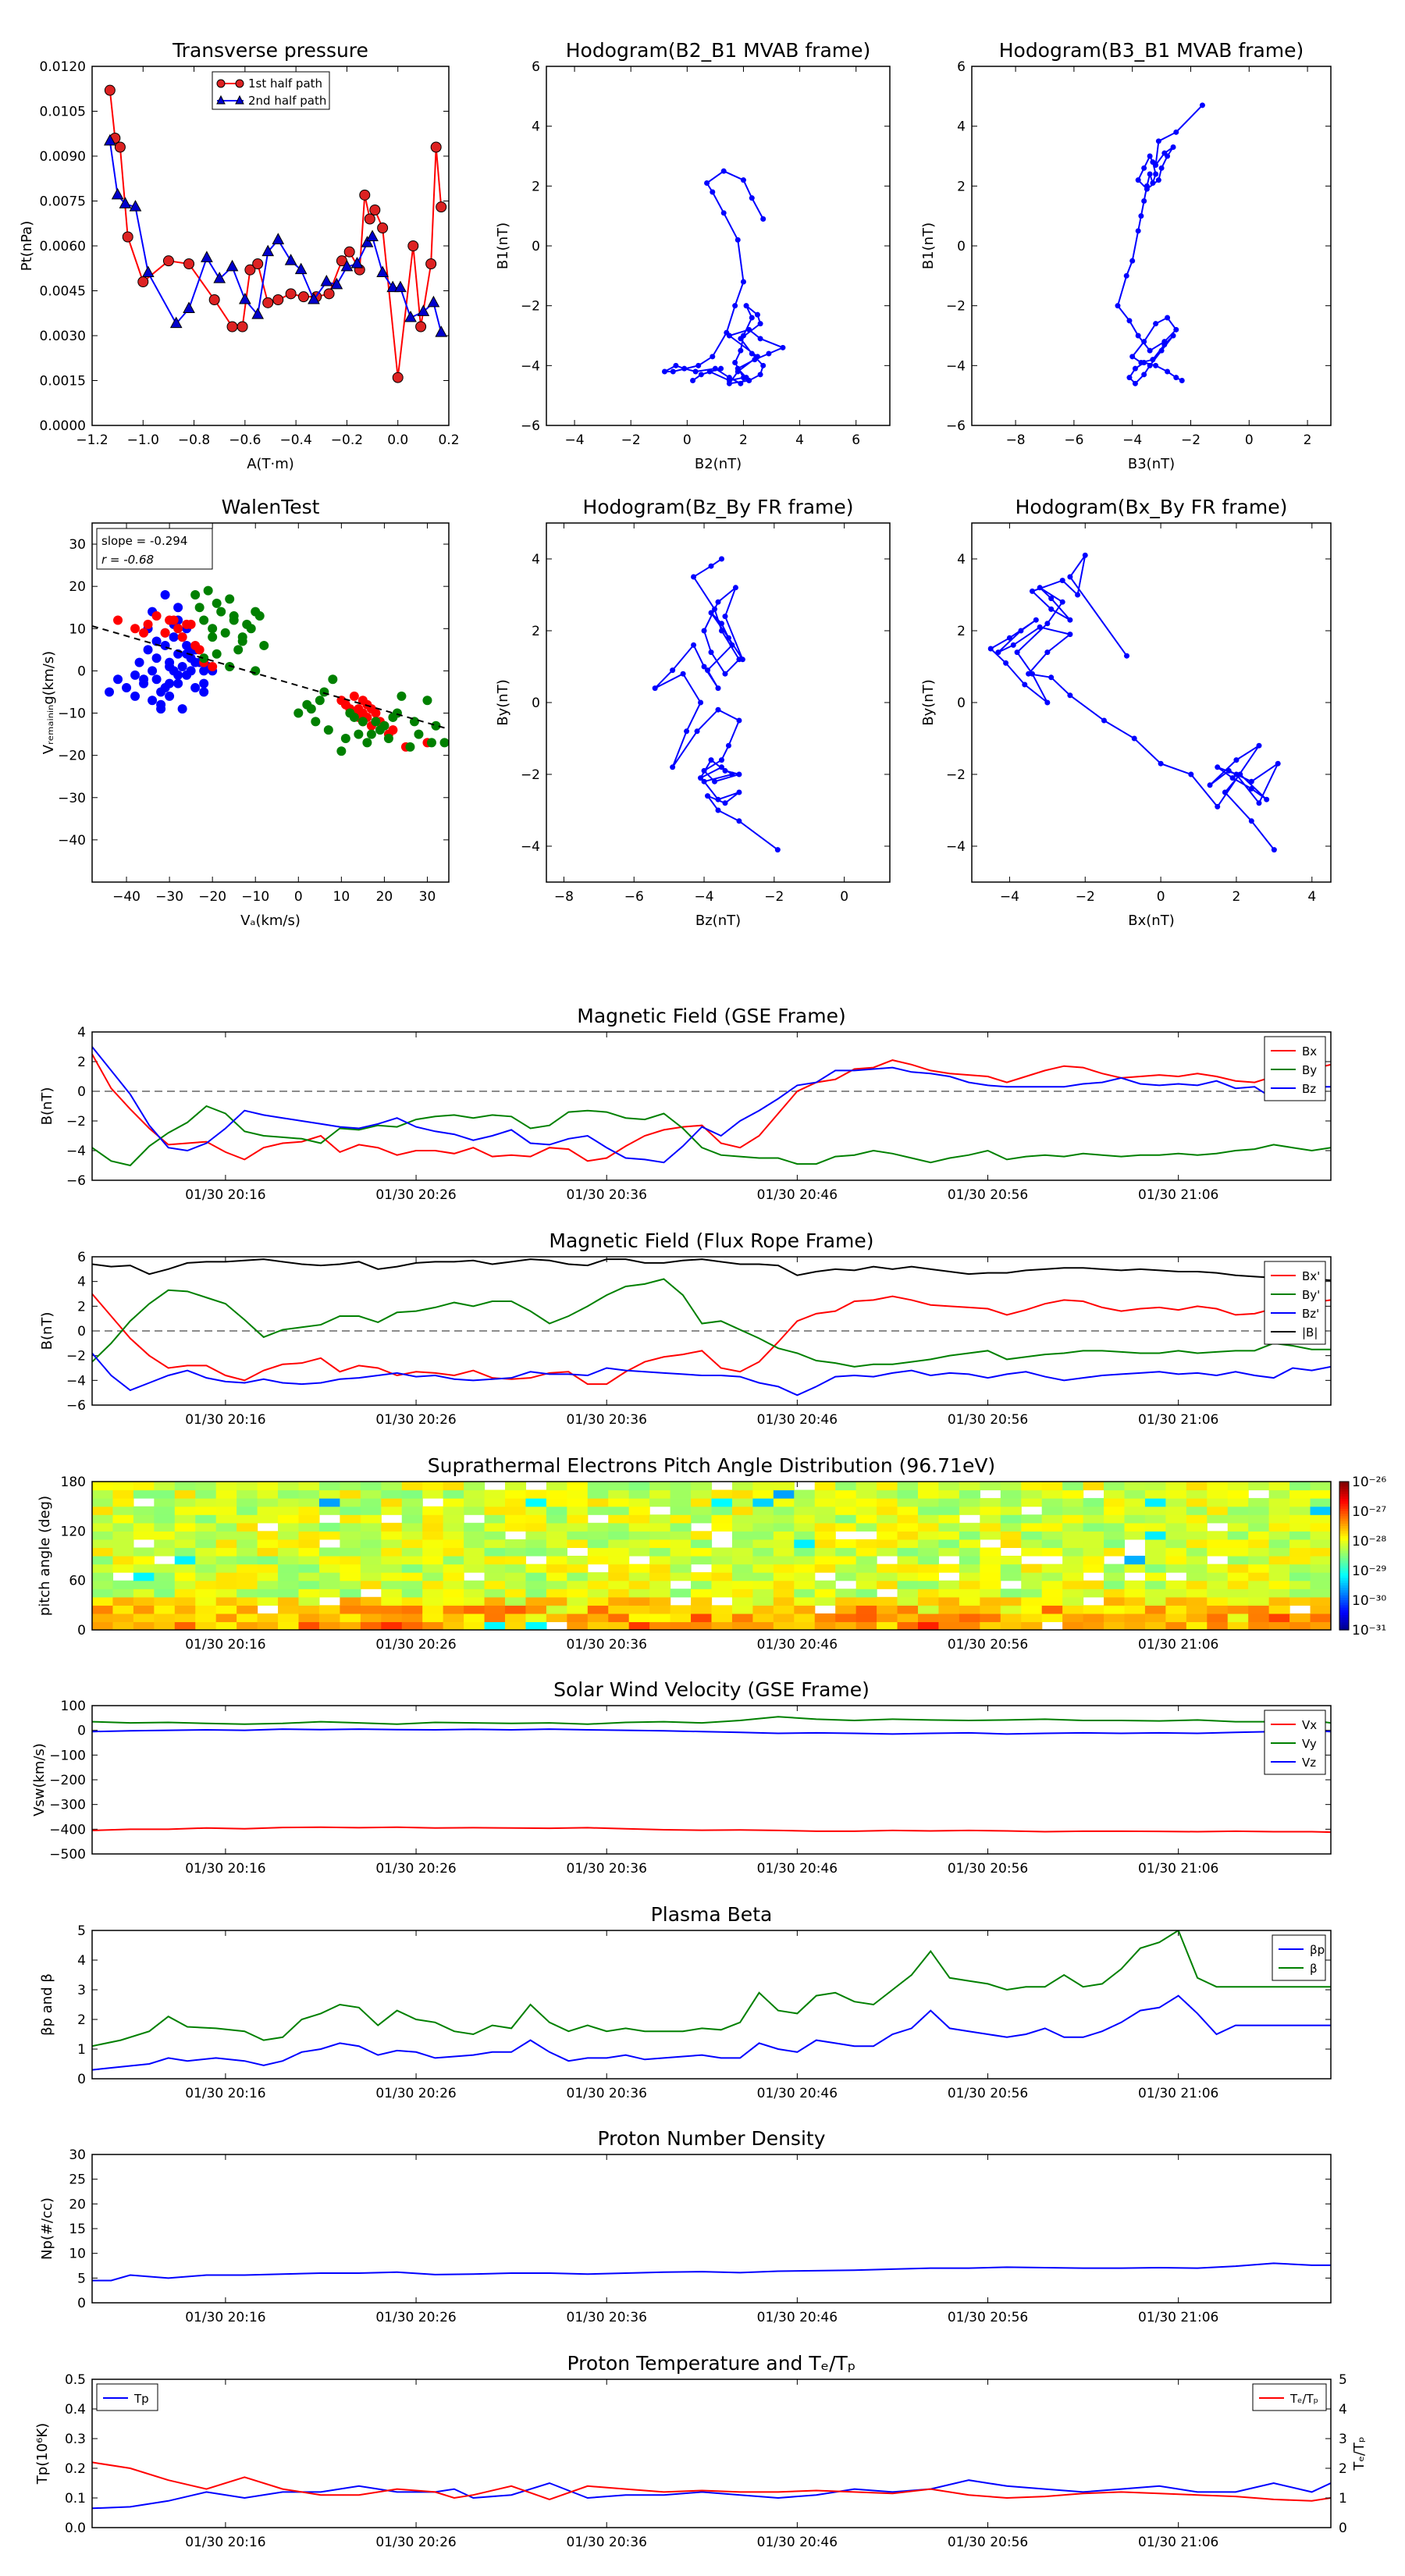 The width and height of the screenshot is (1405, 2576). I want to click on x-tick-label: −1.2, so click(92, 440).